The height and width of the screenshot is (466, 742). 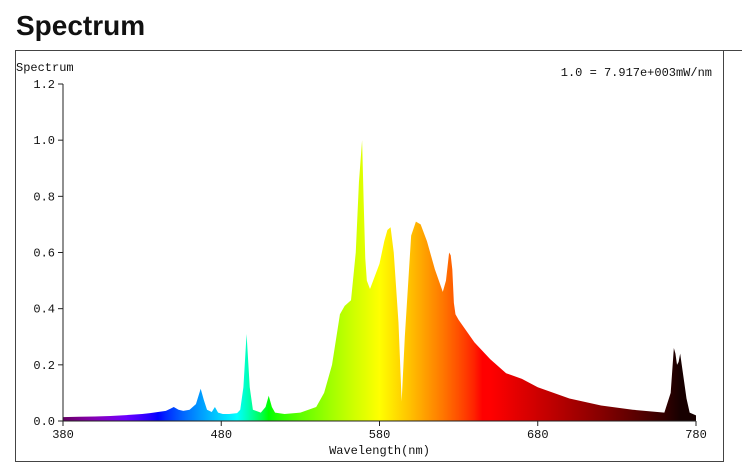 I want to click on y-tick-label: 0.4, so click(x=44, y=310).